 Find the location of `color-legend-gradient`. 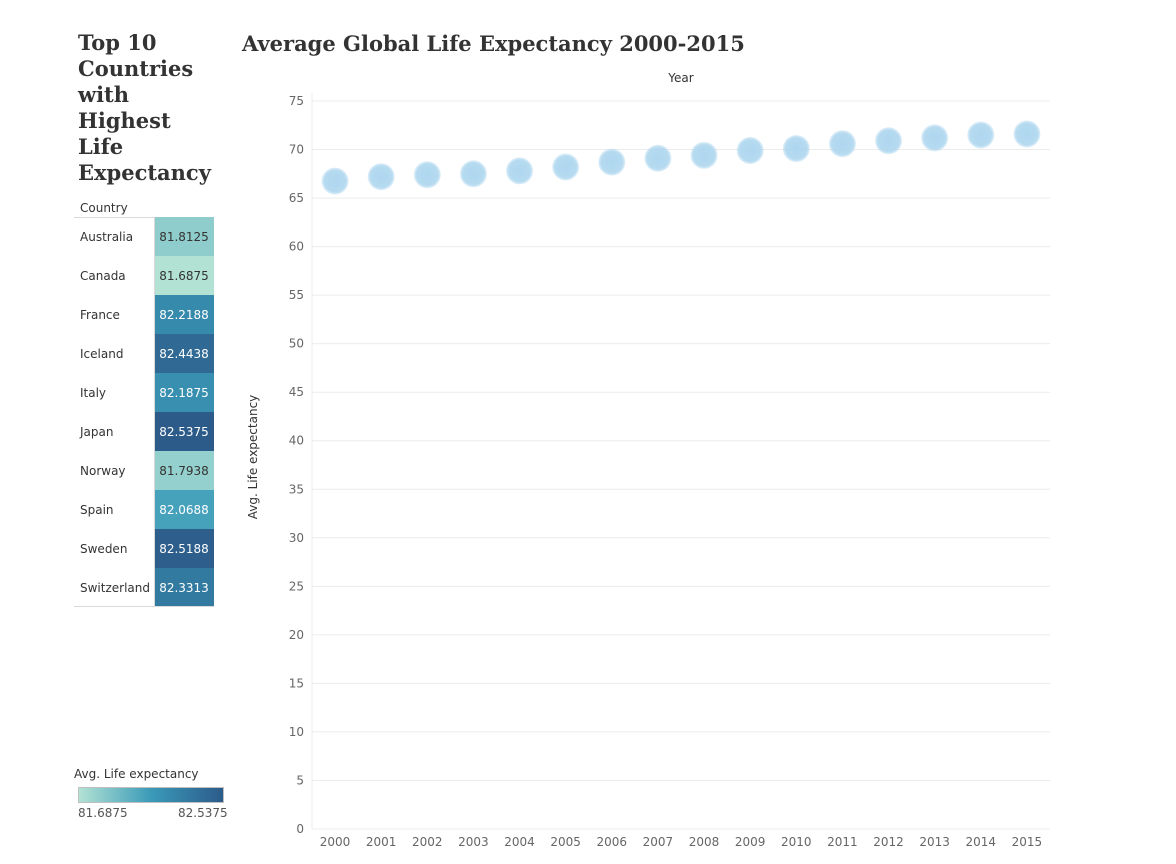

color-legend-gradient is located at coordinates (151, 795).